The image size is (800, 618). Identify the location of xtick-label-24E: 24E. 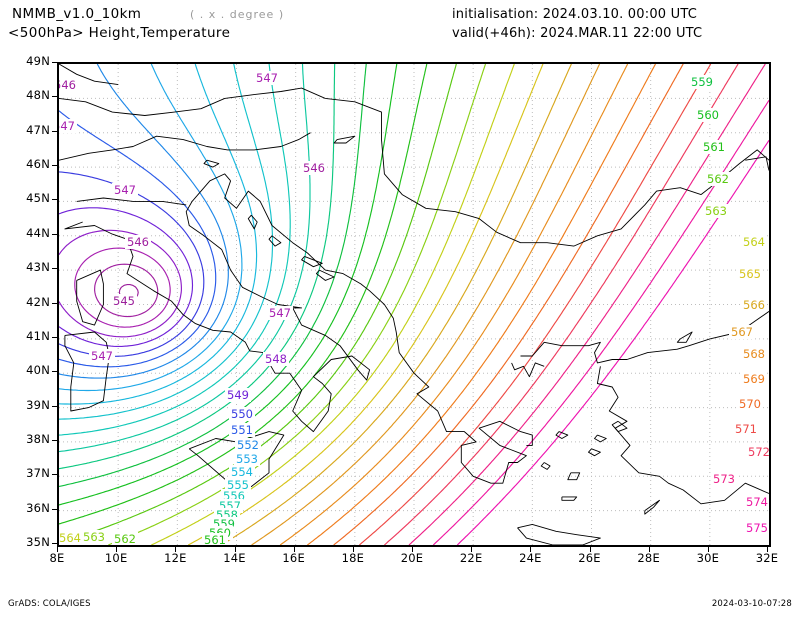
(530, 558).